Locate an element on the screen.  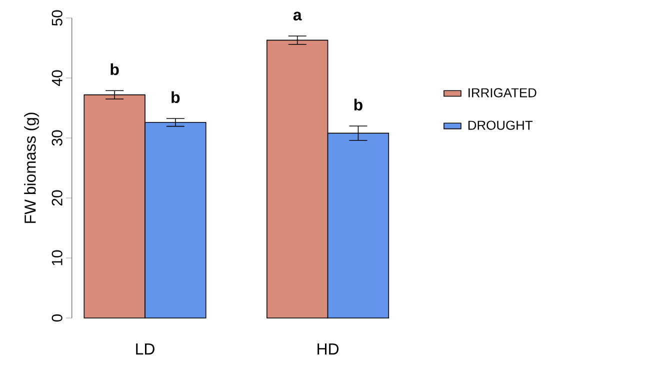
y-tick-label: 0 is located at coordinates (57, 318).